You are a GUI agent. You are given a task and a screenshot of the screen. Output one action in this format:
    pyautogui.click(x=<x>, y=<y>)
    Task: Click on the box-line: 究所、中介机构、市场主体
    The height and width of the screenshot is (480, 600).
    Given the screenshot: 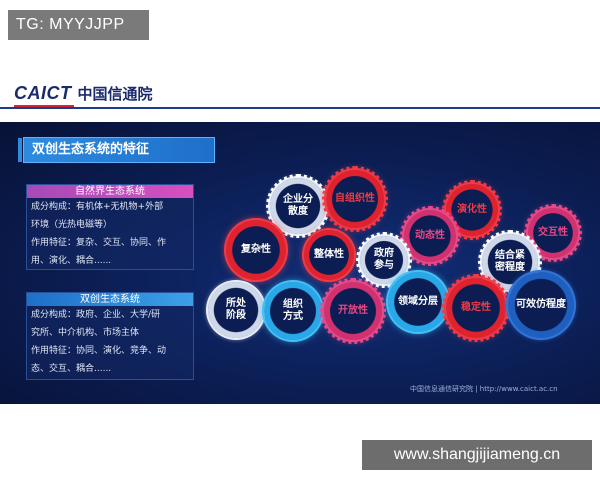 What is the action you would take?
    pyautogui.click(x=85, y=333)
    